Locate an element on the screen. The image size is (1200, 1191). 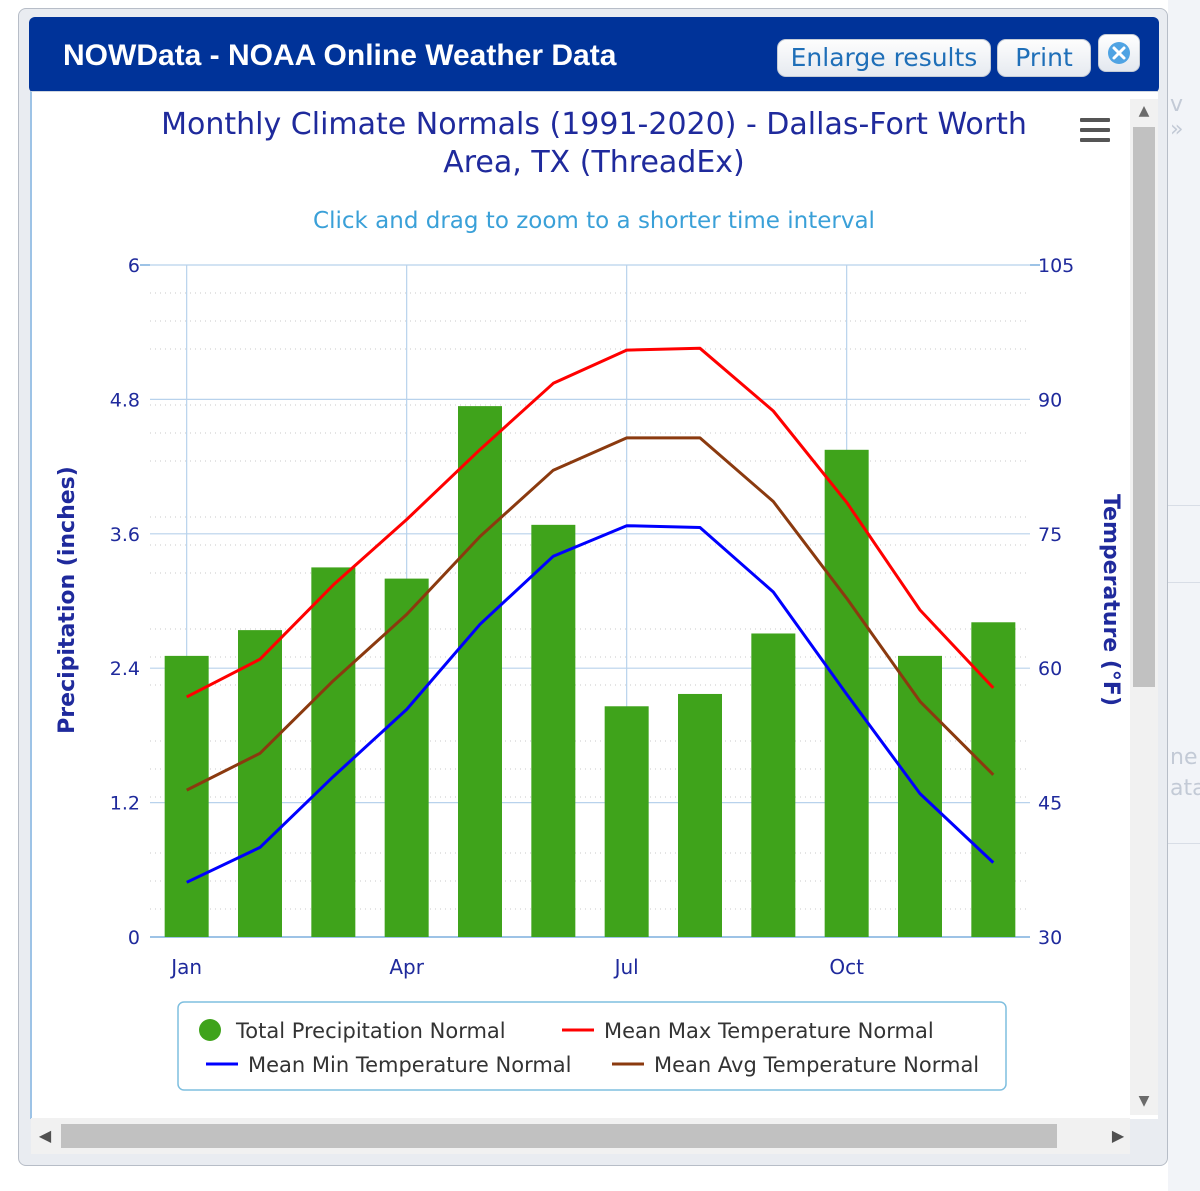
legend-min-temperature-label: Mean Min Temperature Normal is located at coordinates (410, 1065).